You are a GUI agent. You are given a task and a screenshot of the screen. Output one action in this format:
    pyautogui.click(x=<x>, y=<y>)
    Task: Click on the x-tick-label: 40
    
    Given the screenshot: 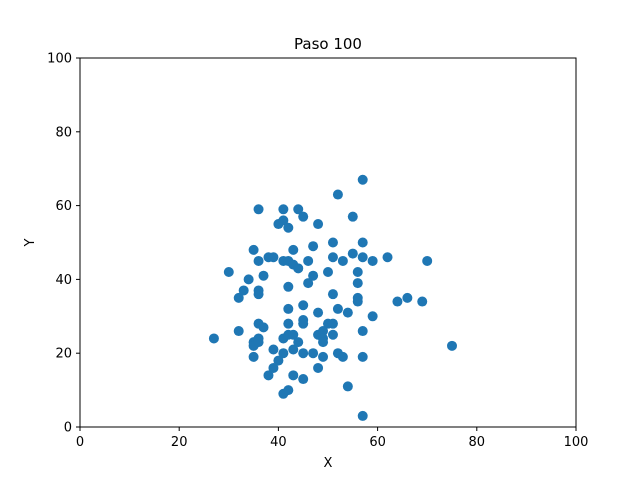 What is the action you would take?
    pyautogui.click(x=278, y=442)
    